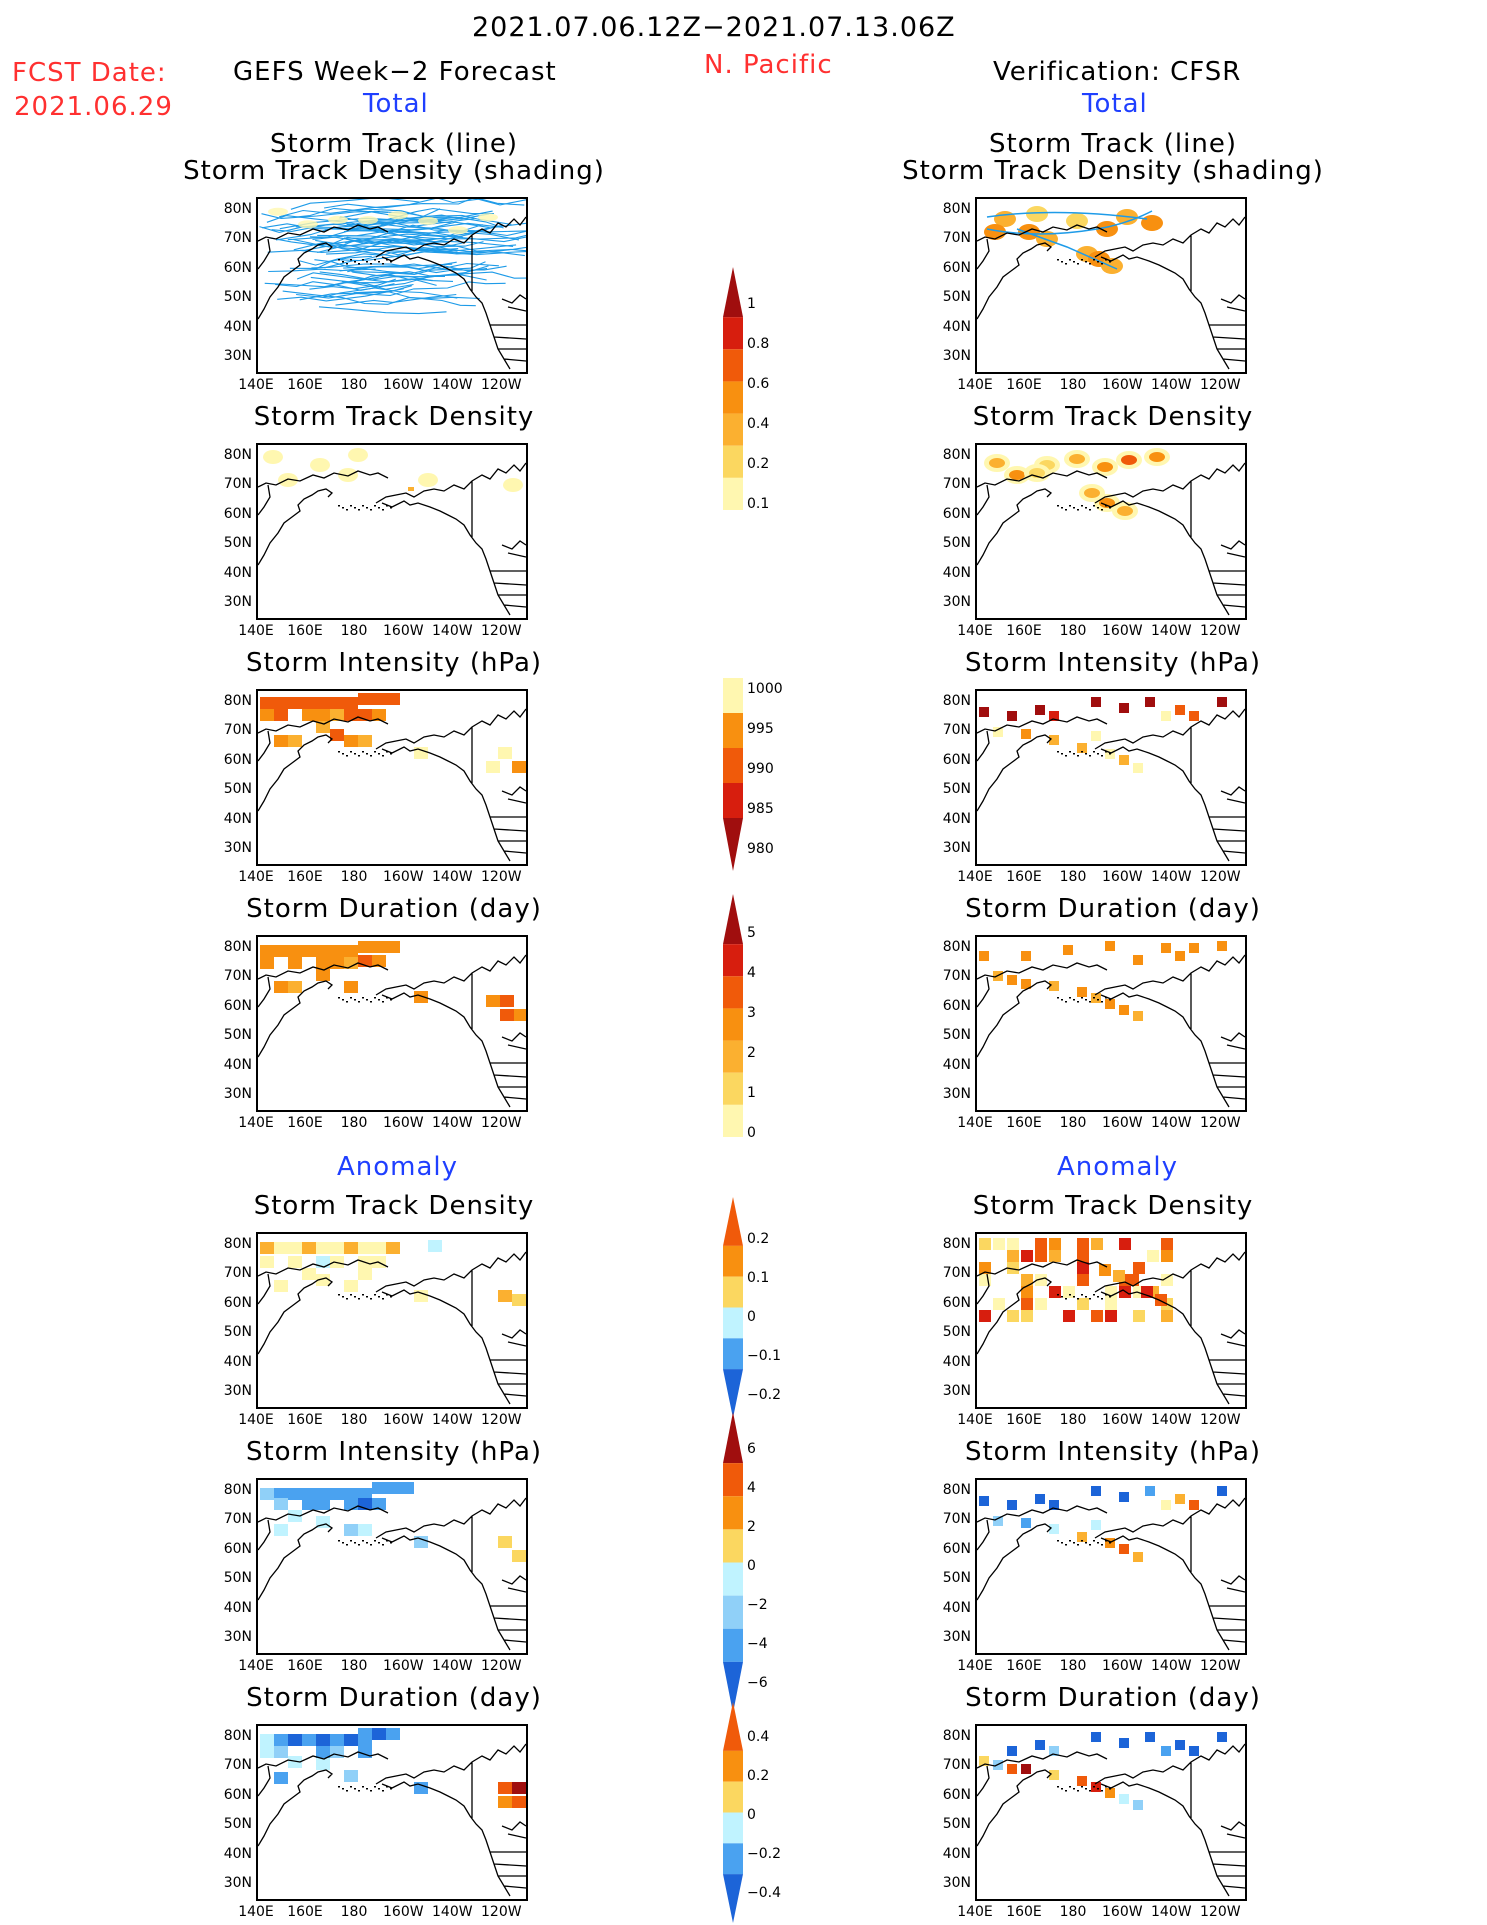 This screenshot has width=1487, height=1925. What do you see at coordinates (751, 1013) in the screenshot?
I see `colorbar-label: 3` at bounding box center [751, 1013].